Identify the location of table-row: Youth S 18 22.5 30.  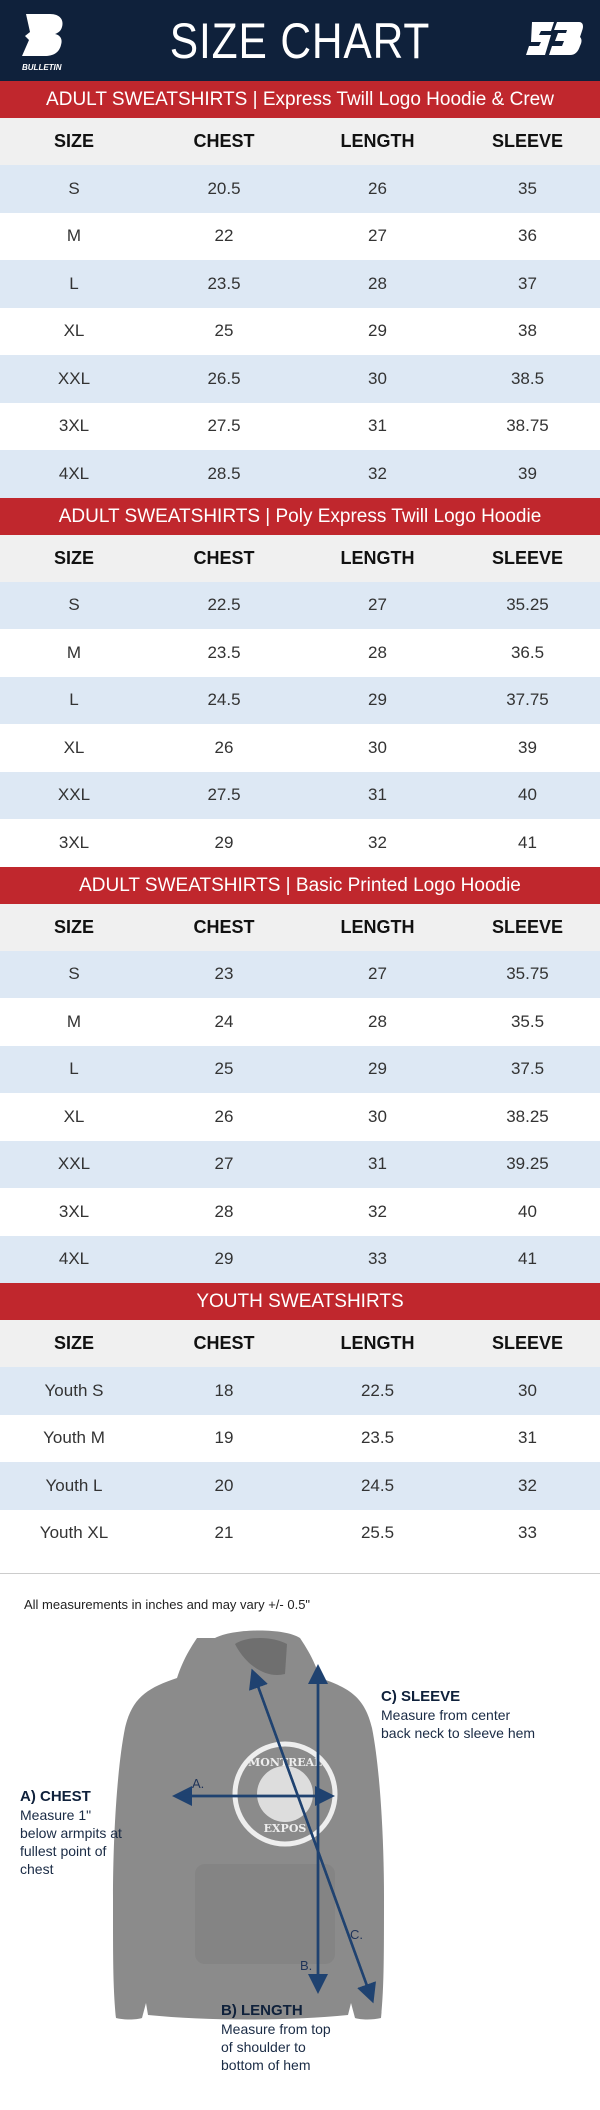
(300, 1391).